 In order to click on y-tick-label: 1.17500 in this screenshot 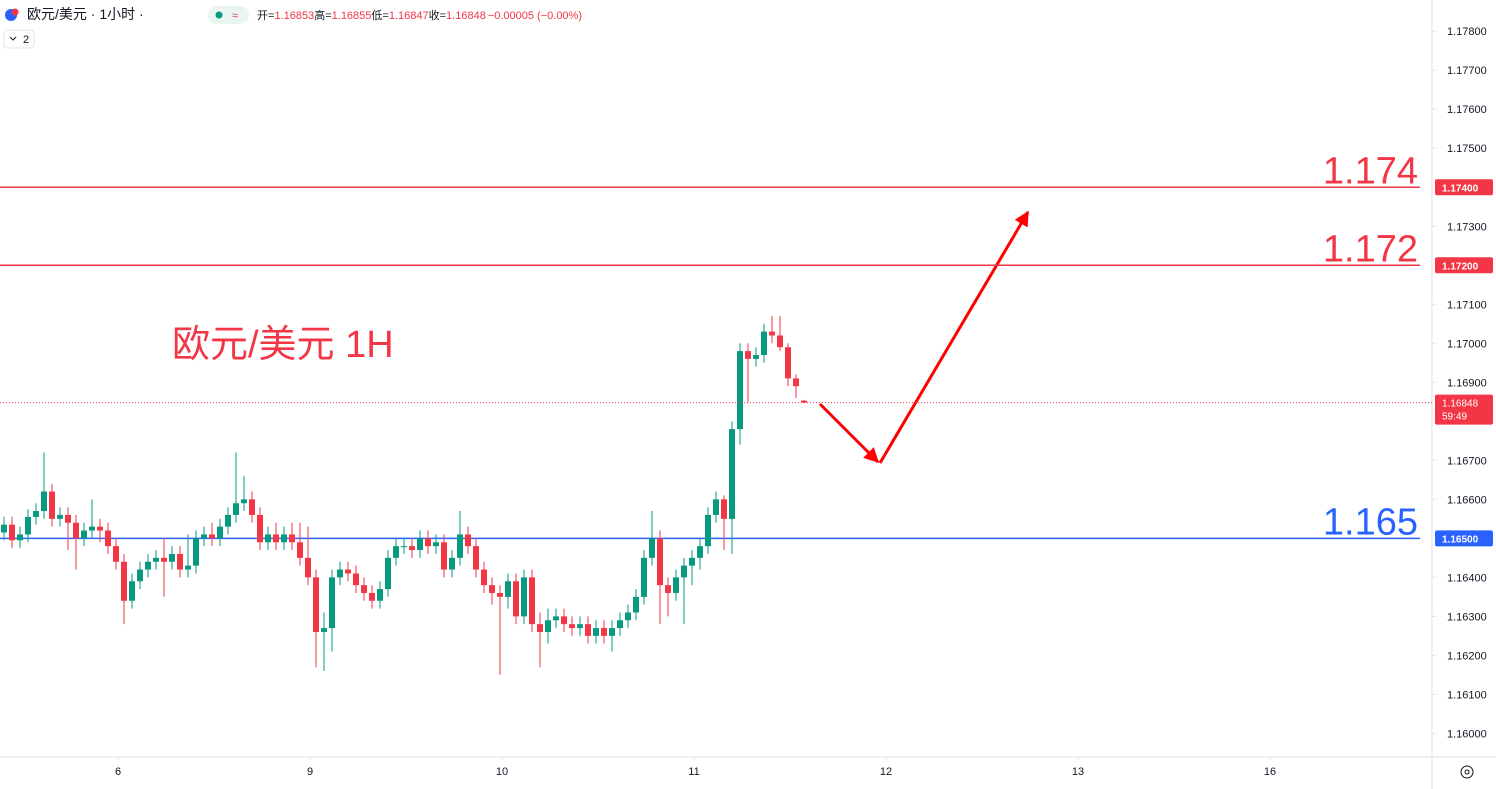, I will do `click(1467, 149)`.